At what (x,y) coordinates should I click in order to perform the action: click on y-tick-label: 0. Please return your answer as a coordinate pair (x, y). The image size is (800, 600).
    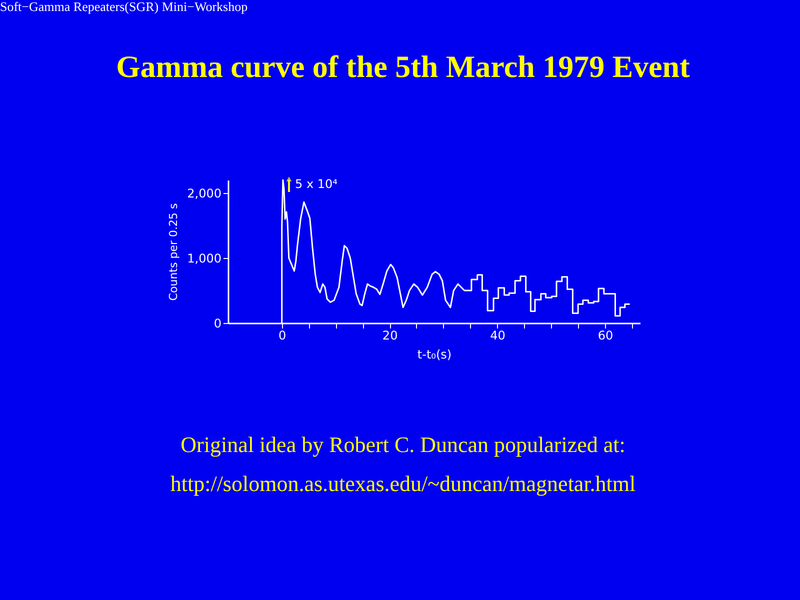
    Looking at the image, I should click on (218, 323).